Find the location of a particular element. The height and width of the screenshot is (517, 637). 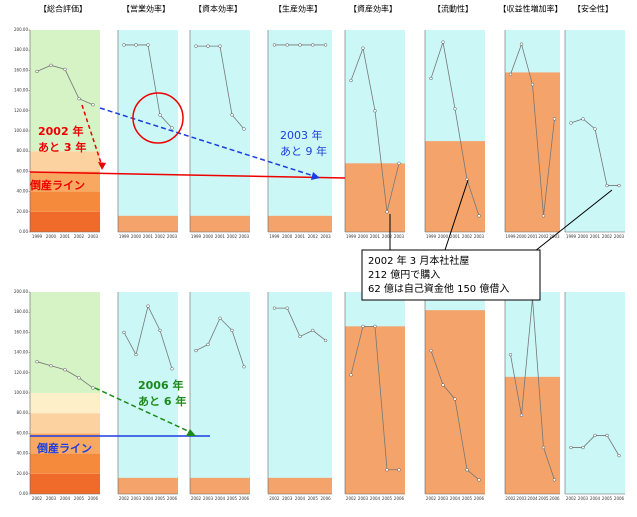

y-tick-label: 200.00 is located at coordinates (21, 291).